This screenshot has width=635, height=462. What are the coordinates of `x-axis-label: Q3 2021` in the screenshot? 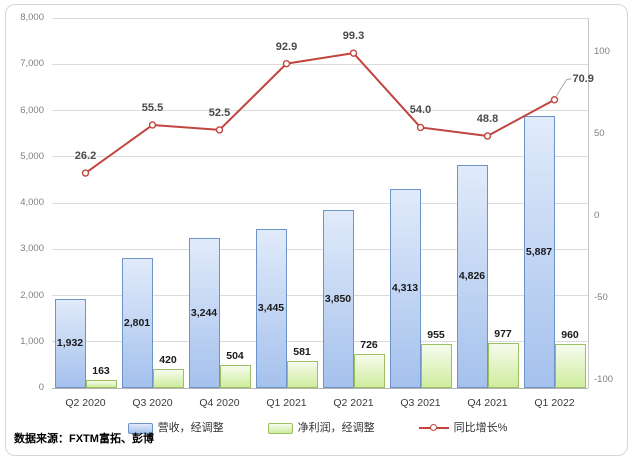 It's located at (420, 403).